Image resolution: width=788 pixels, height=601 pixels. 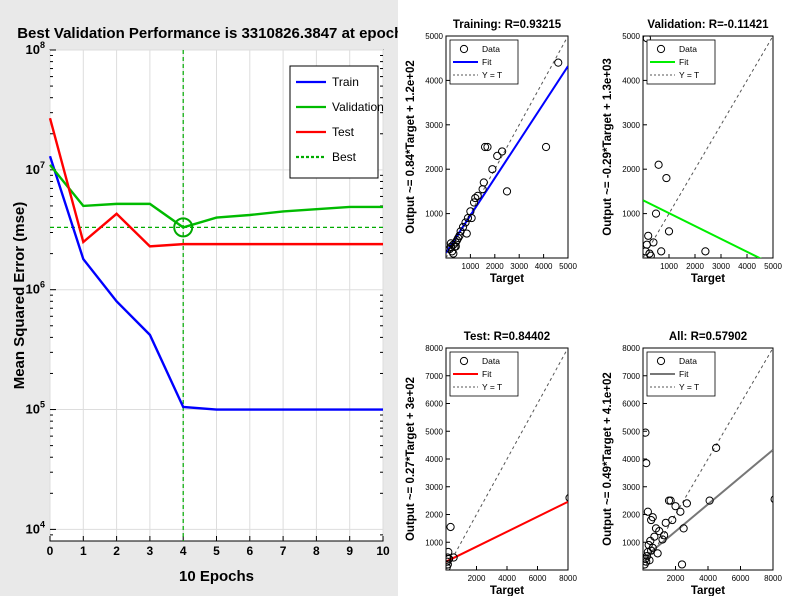 I want to click on series-line-test, so click(x=215, y=182).